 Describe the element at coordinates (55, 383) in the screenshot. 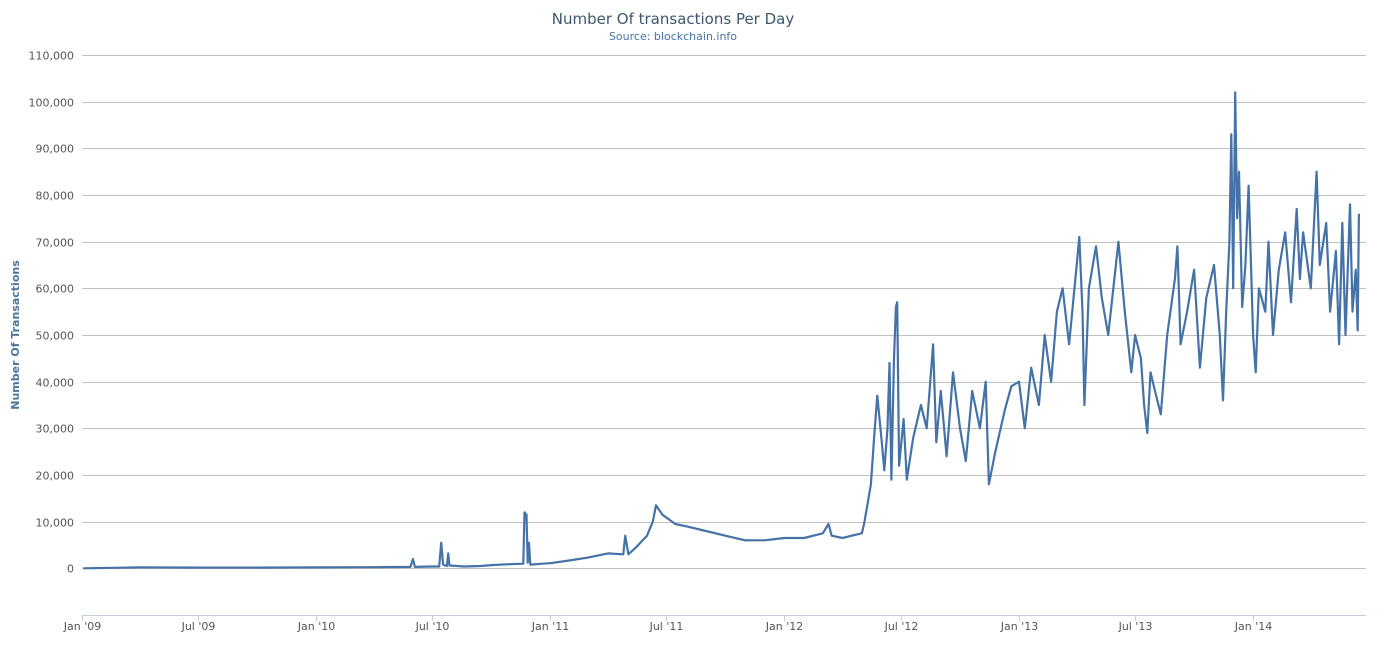

I see `y-tick-label: 40,000` at that location.